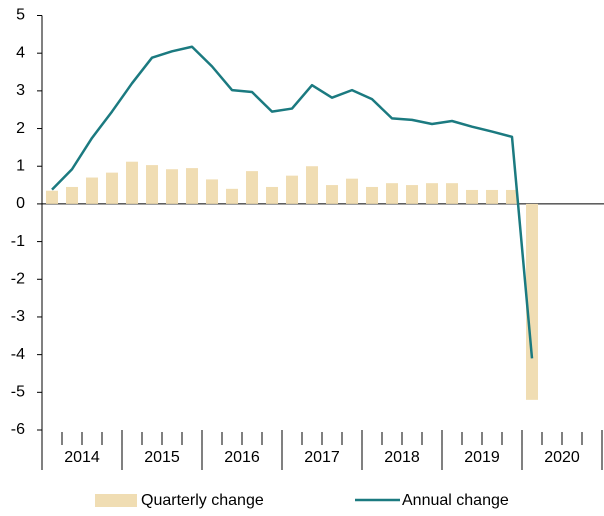 This screenshot has width=604, height=516. Describe the element at coordinates (562, 457) in the screenshot. I see `x-group-label: 2020` at that location.